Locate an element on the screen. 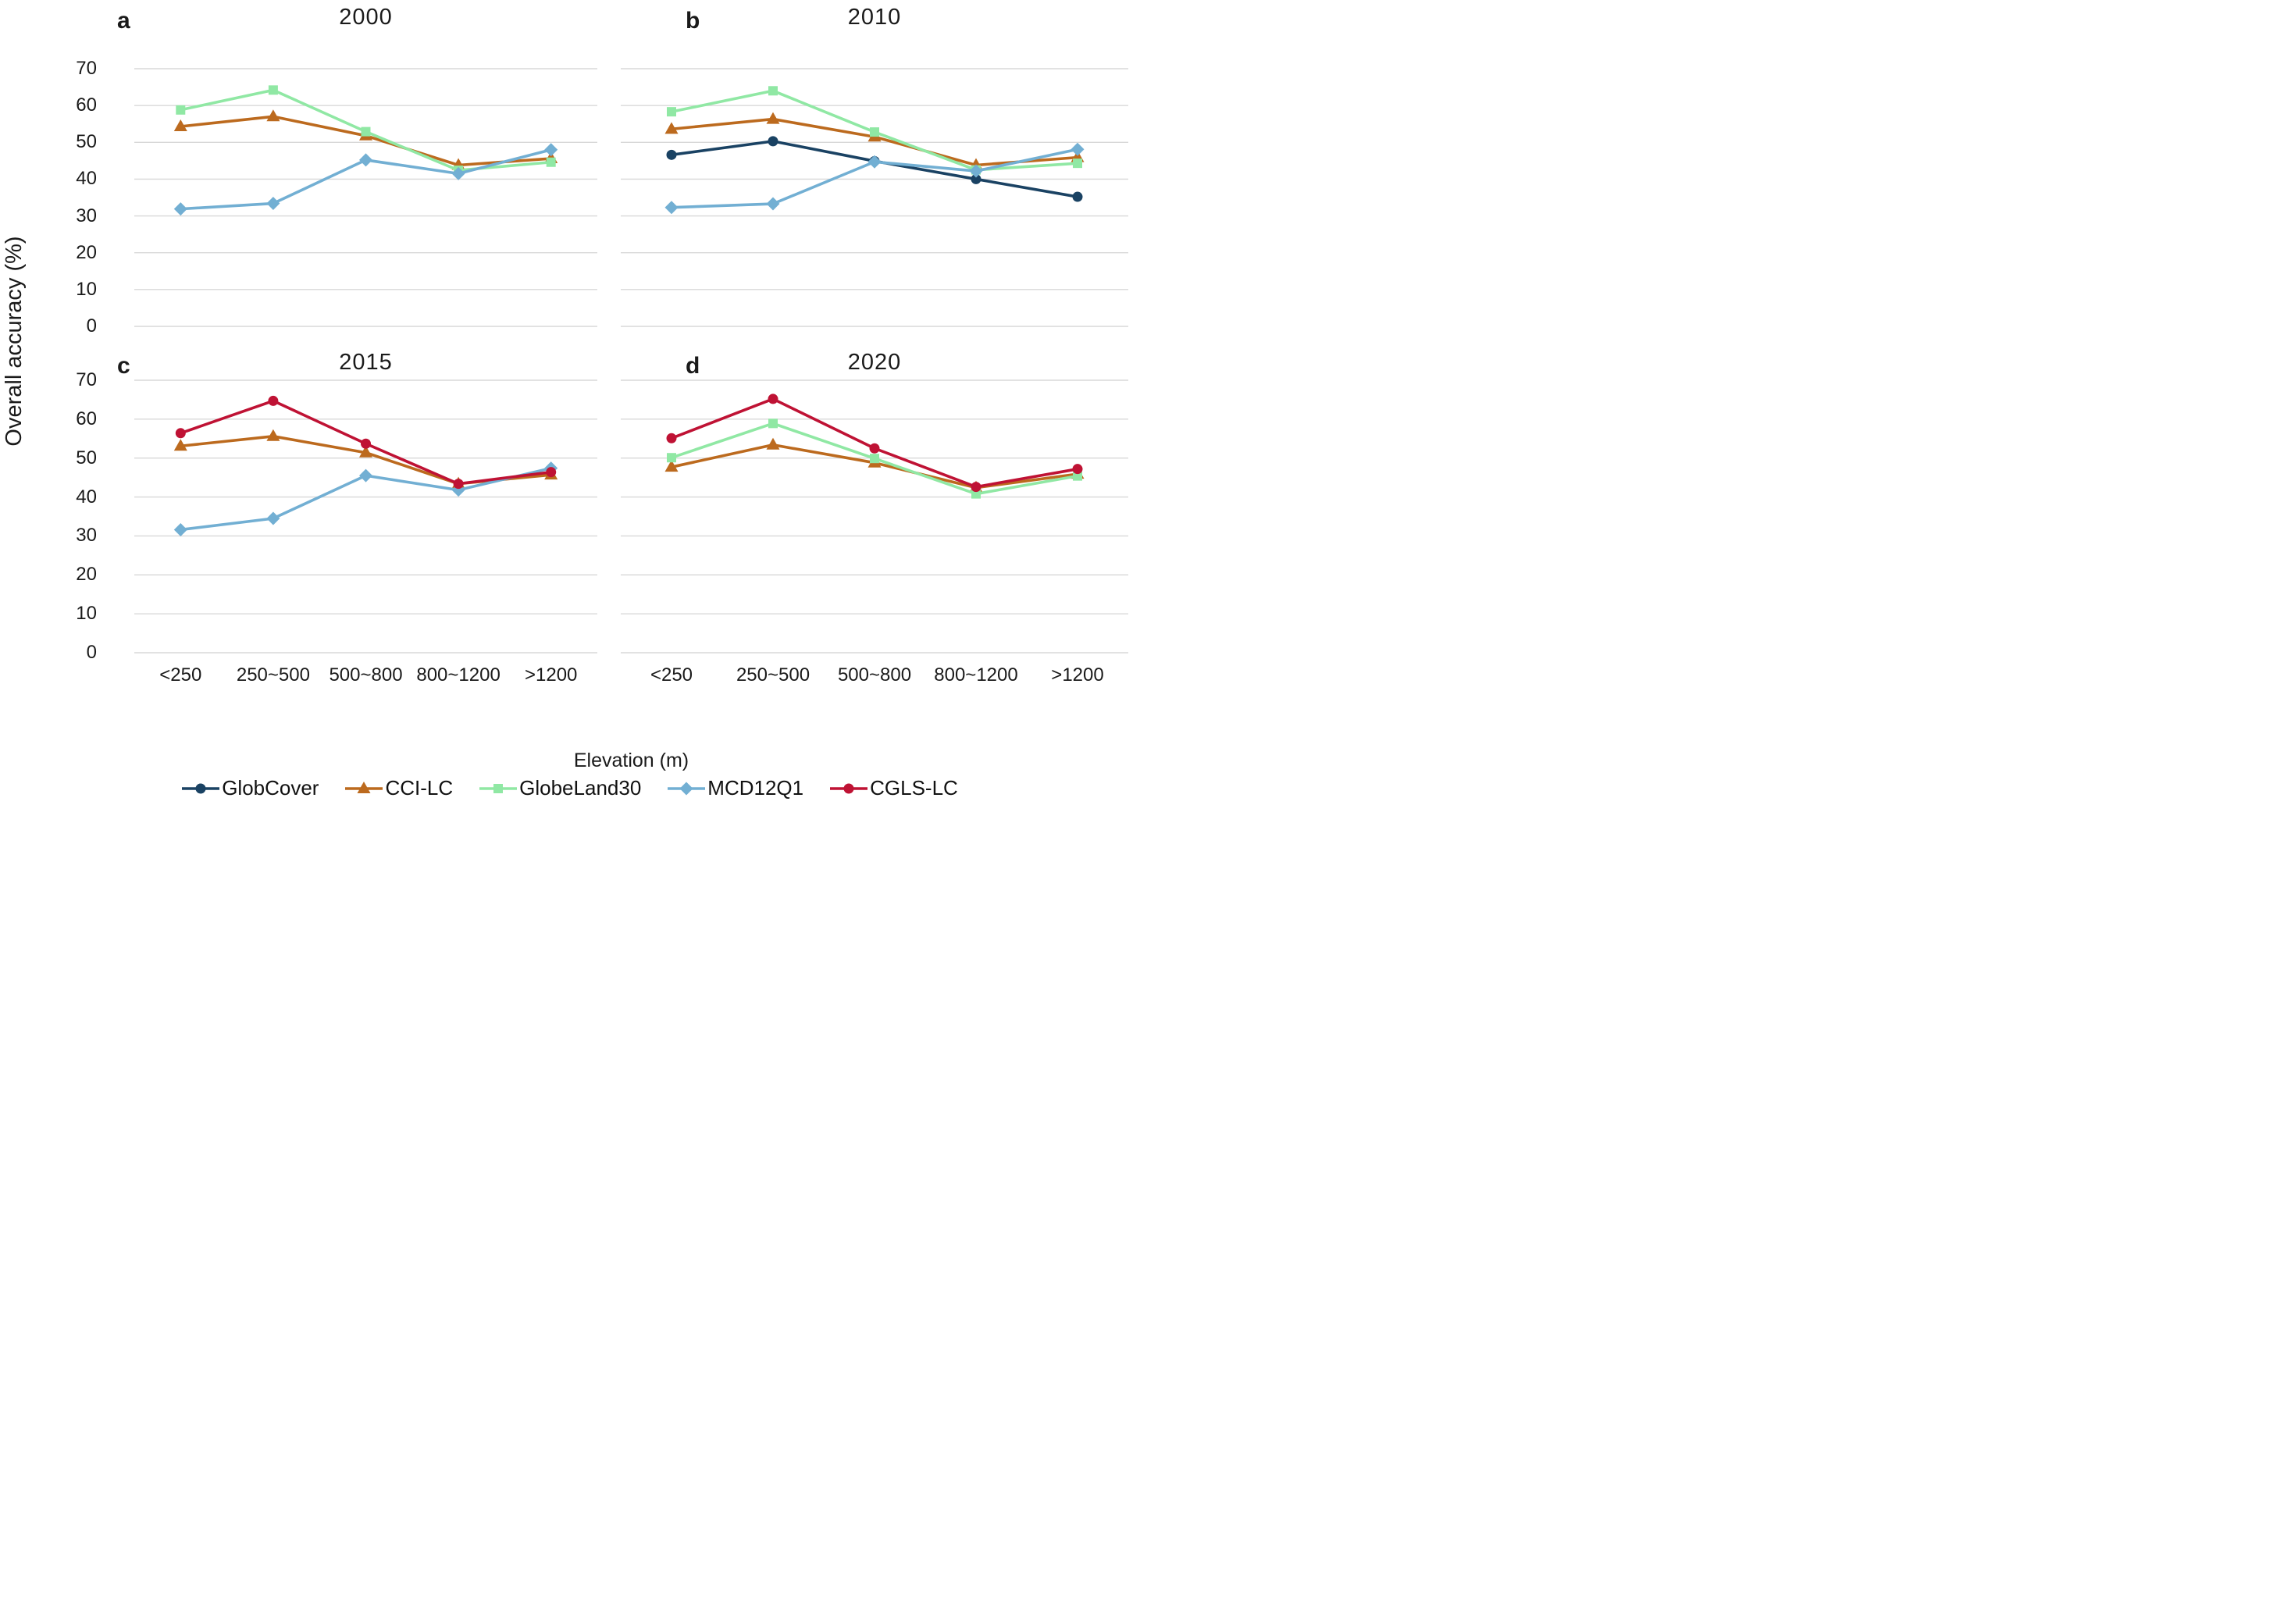 The image size is (2280, 1624). panel-letter-d: d is located at coordinates (693, 366).